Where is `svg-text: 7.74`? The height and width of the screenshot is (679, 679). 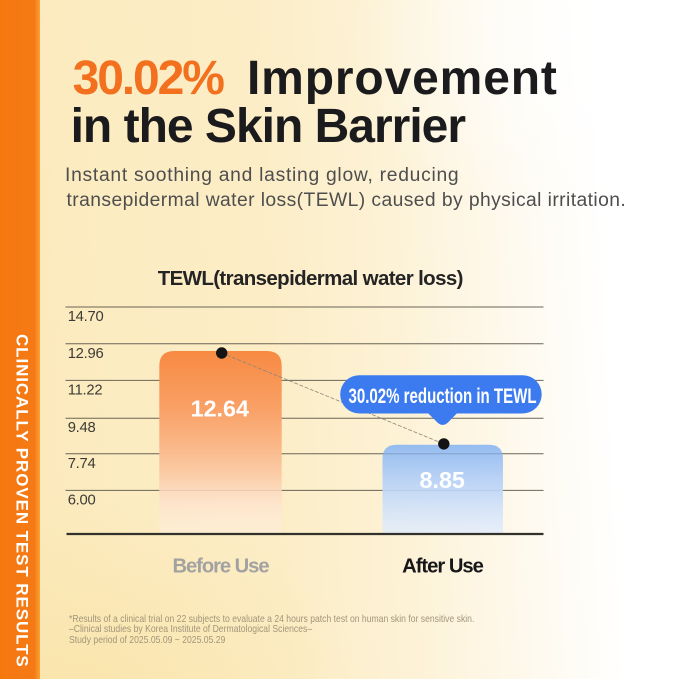
svg-text: 7.74 is located at coordinates (82, 464).